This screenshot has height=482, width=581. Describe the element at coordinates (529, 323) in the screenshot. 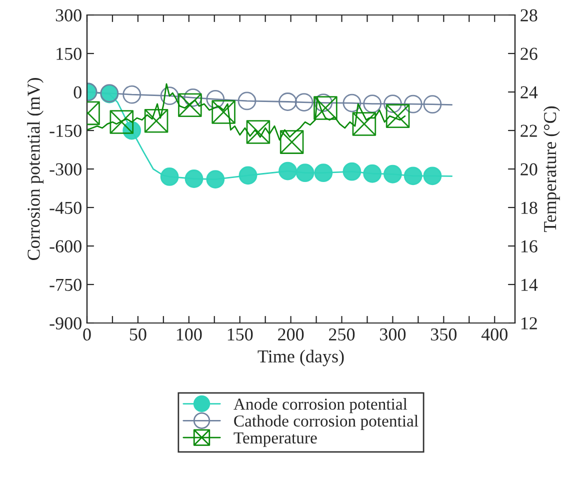

I see `y2-tick-label: 12` at that location.